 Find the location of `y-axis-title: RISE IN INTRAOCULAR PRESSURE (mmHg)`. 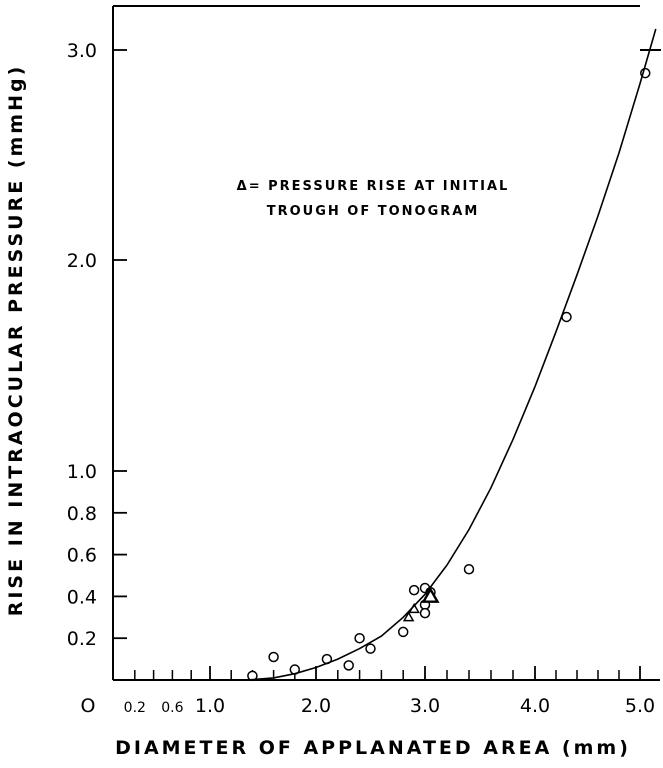

y-axis-title: RISE IN INTRAOCULAR PRESSURE (mmHg) is located at coordinates (16, 340).